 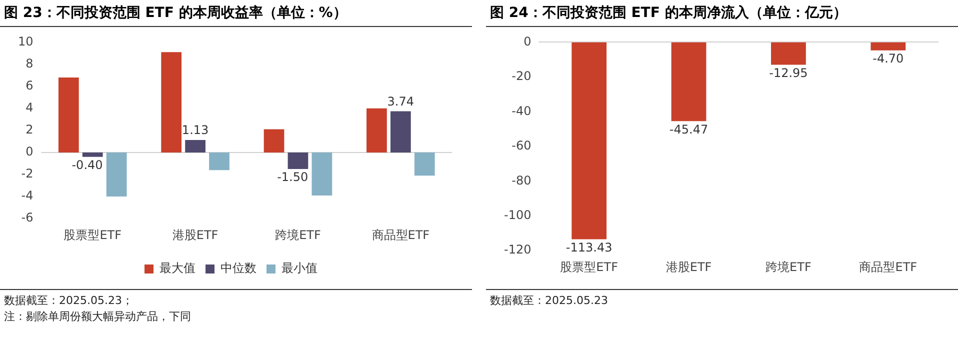 I want to click on y-tick-label: -4, so click(x=27, y=195).